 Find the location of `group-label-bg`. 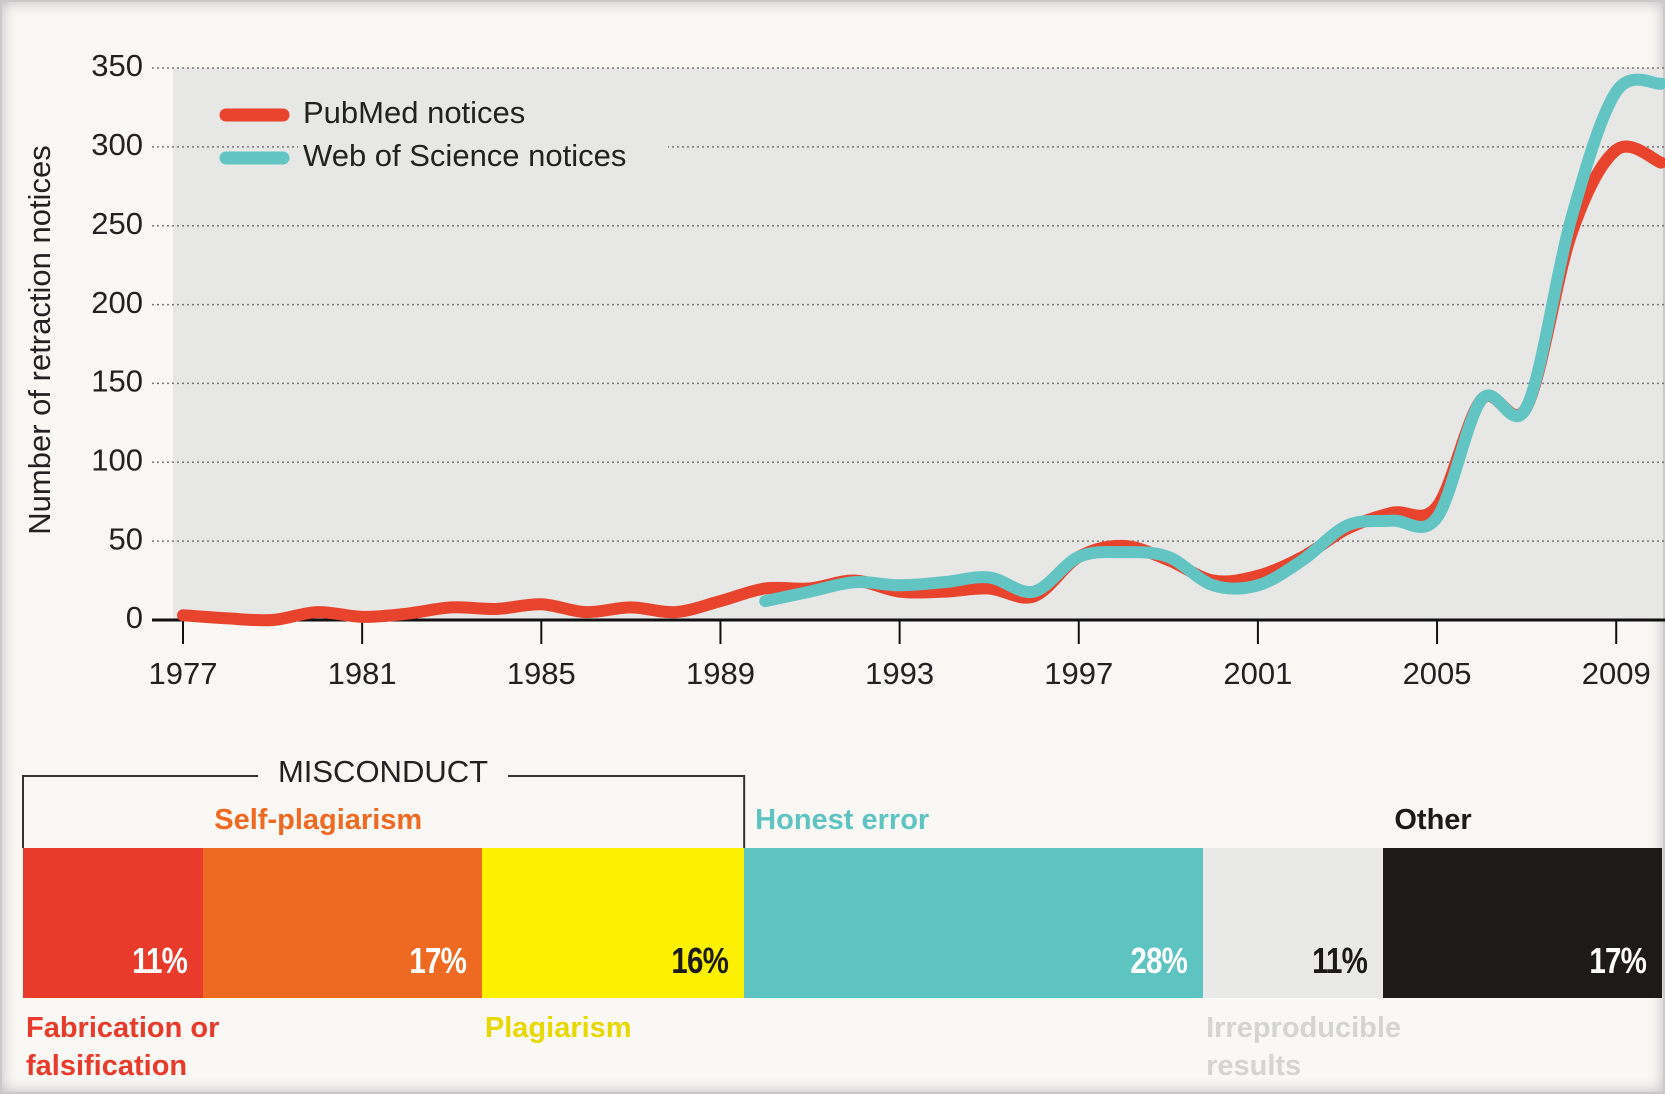

group-label-bg is located at coordinates (383, 776).